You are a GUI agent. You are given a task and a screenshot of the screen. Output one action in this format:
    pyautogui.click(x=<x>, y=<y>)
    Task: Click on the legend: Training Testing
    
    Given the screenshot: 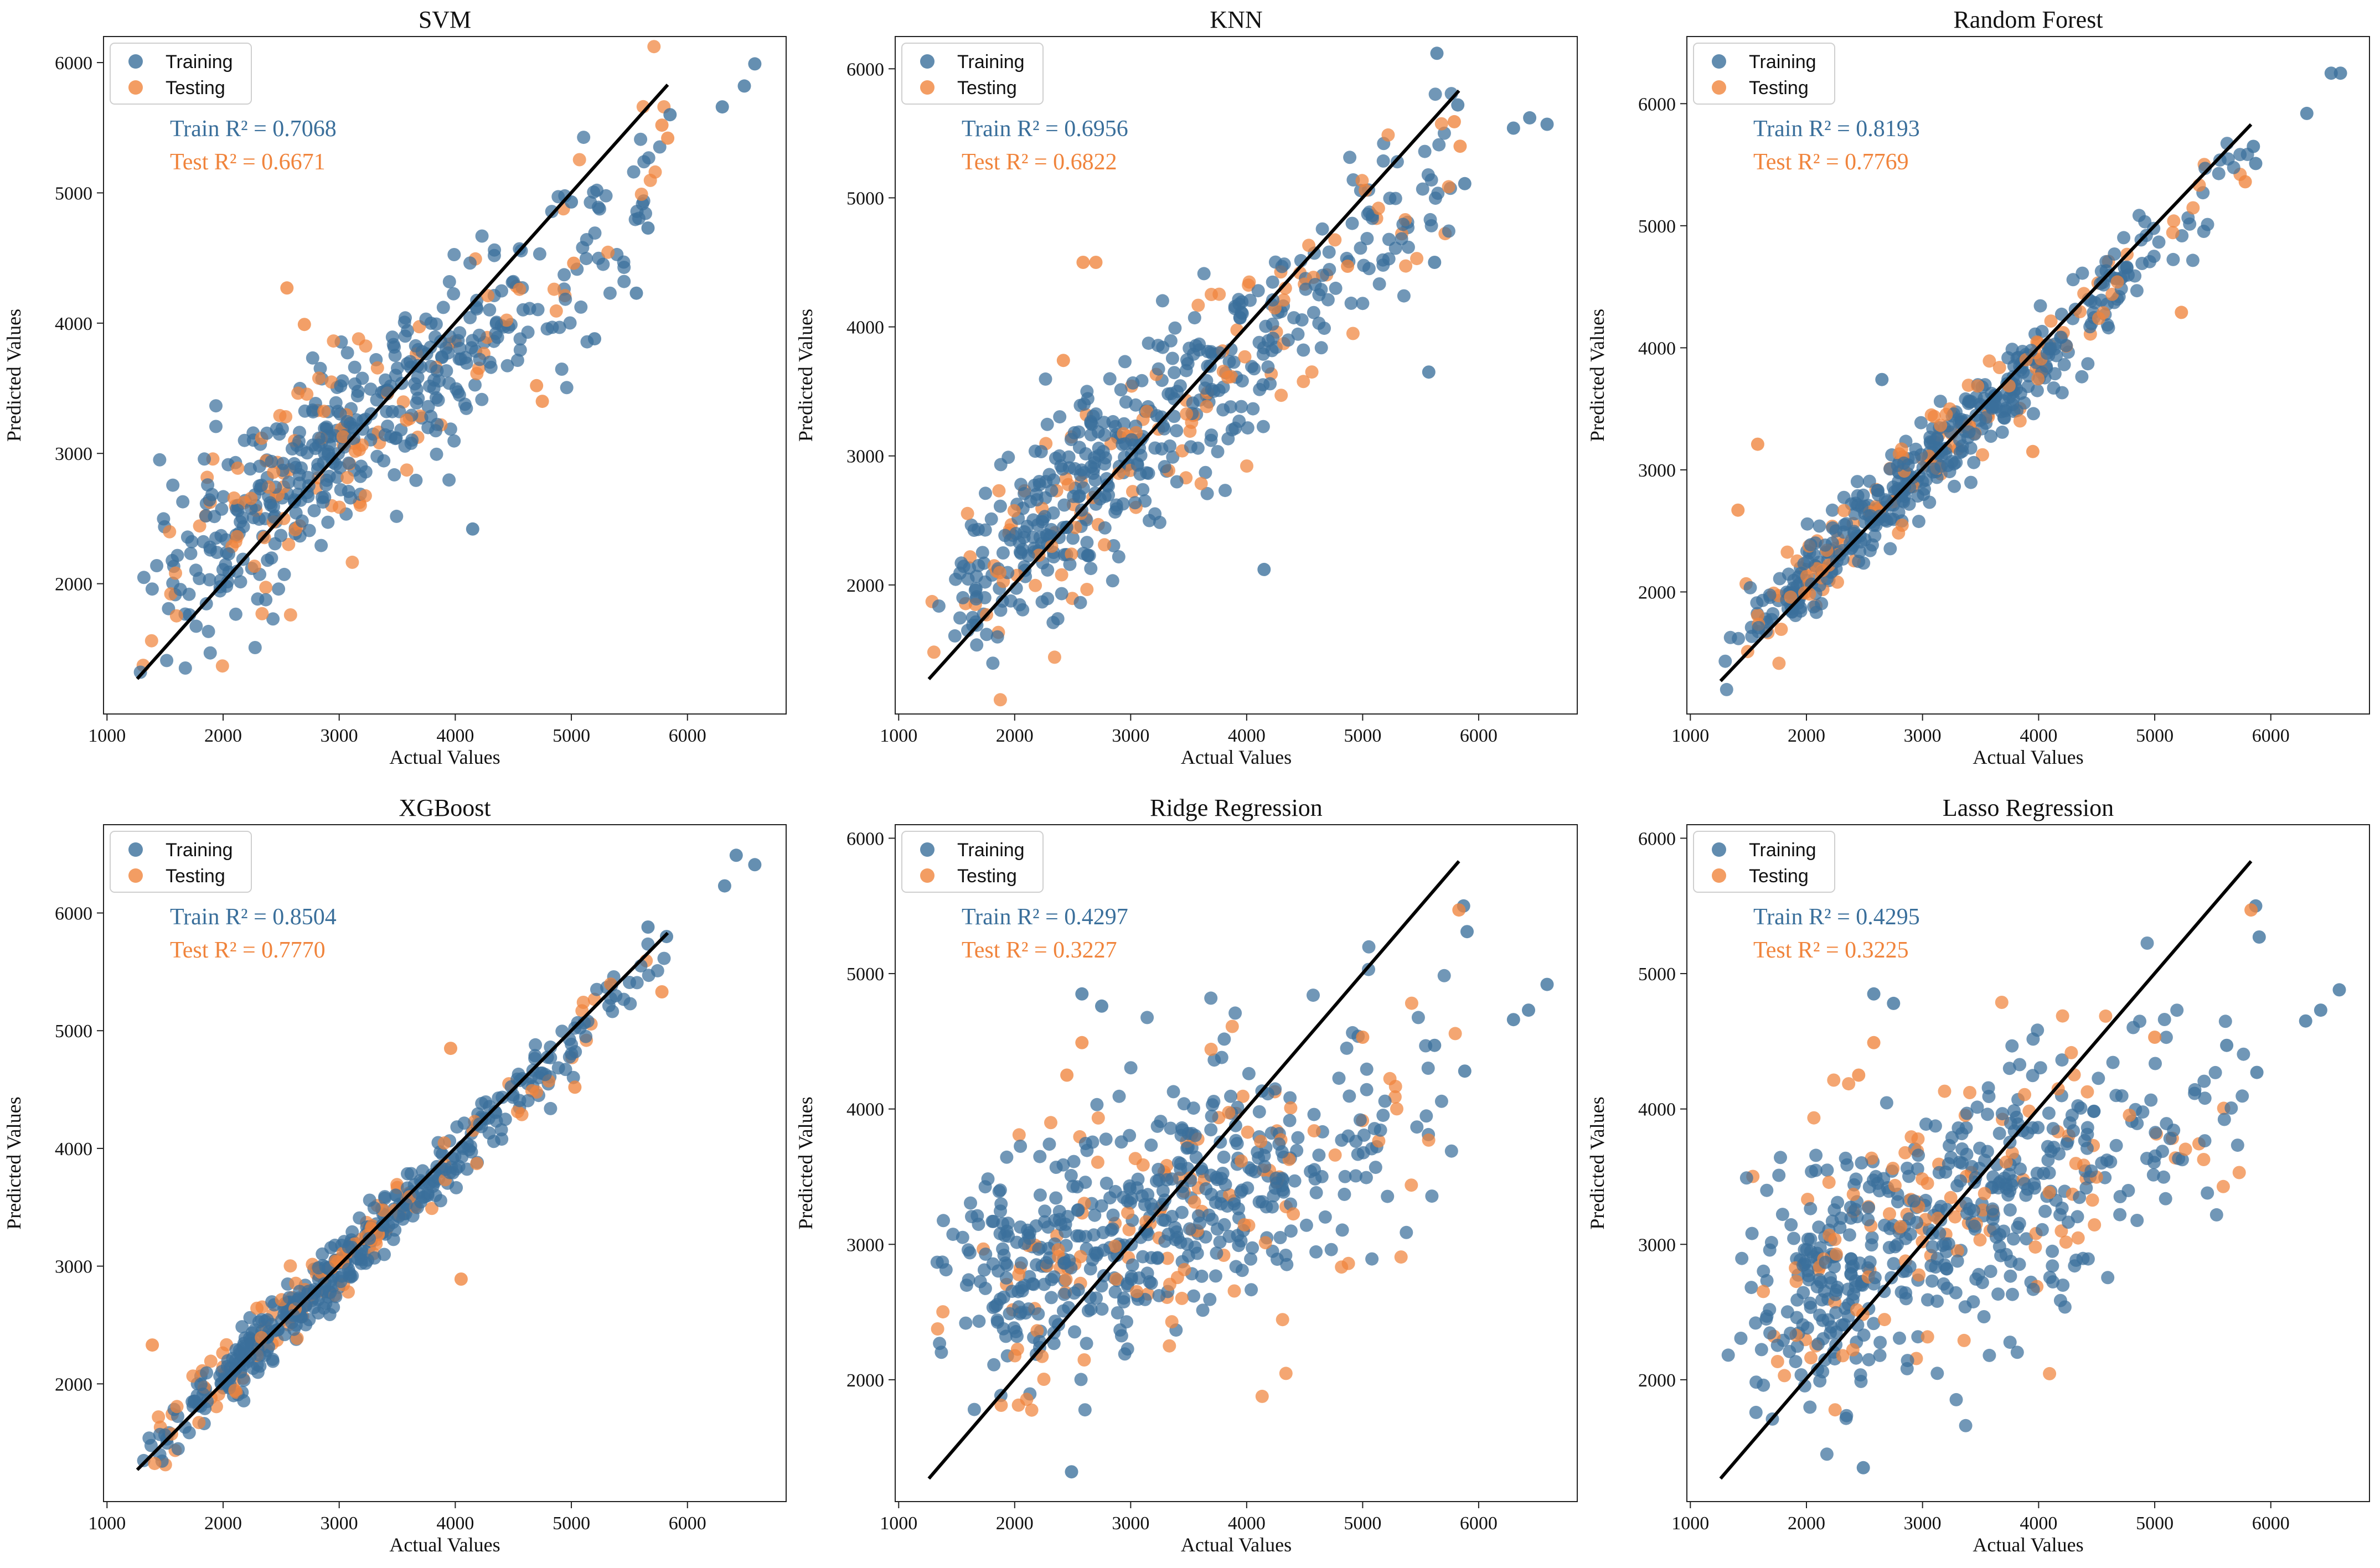 What is the action you would take?
    pyautogui.click(x=972, y=862)
    